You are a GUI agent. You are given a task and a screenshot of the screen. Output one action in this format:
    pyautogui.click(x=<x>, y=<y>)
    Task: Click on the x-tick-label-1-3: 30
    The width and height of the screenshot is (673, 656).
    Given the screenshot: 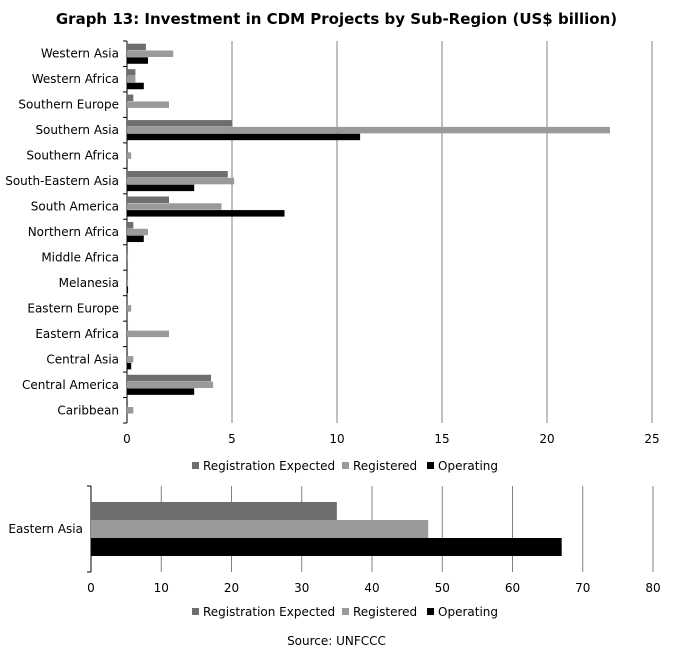 What is the action you would take?
    pyautogui.click(x=301, y=588)
    